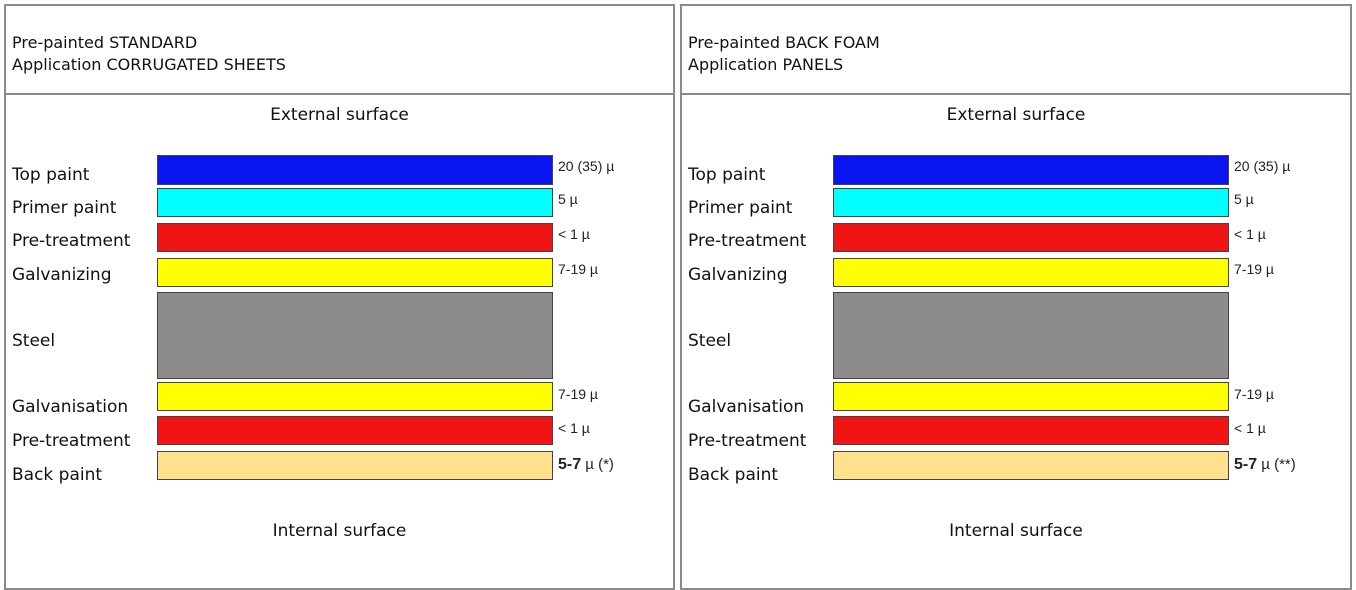  I want to click on layer-thickness: 5-7 µ (**), so click(1265, 464).